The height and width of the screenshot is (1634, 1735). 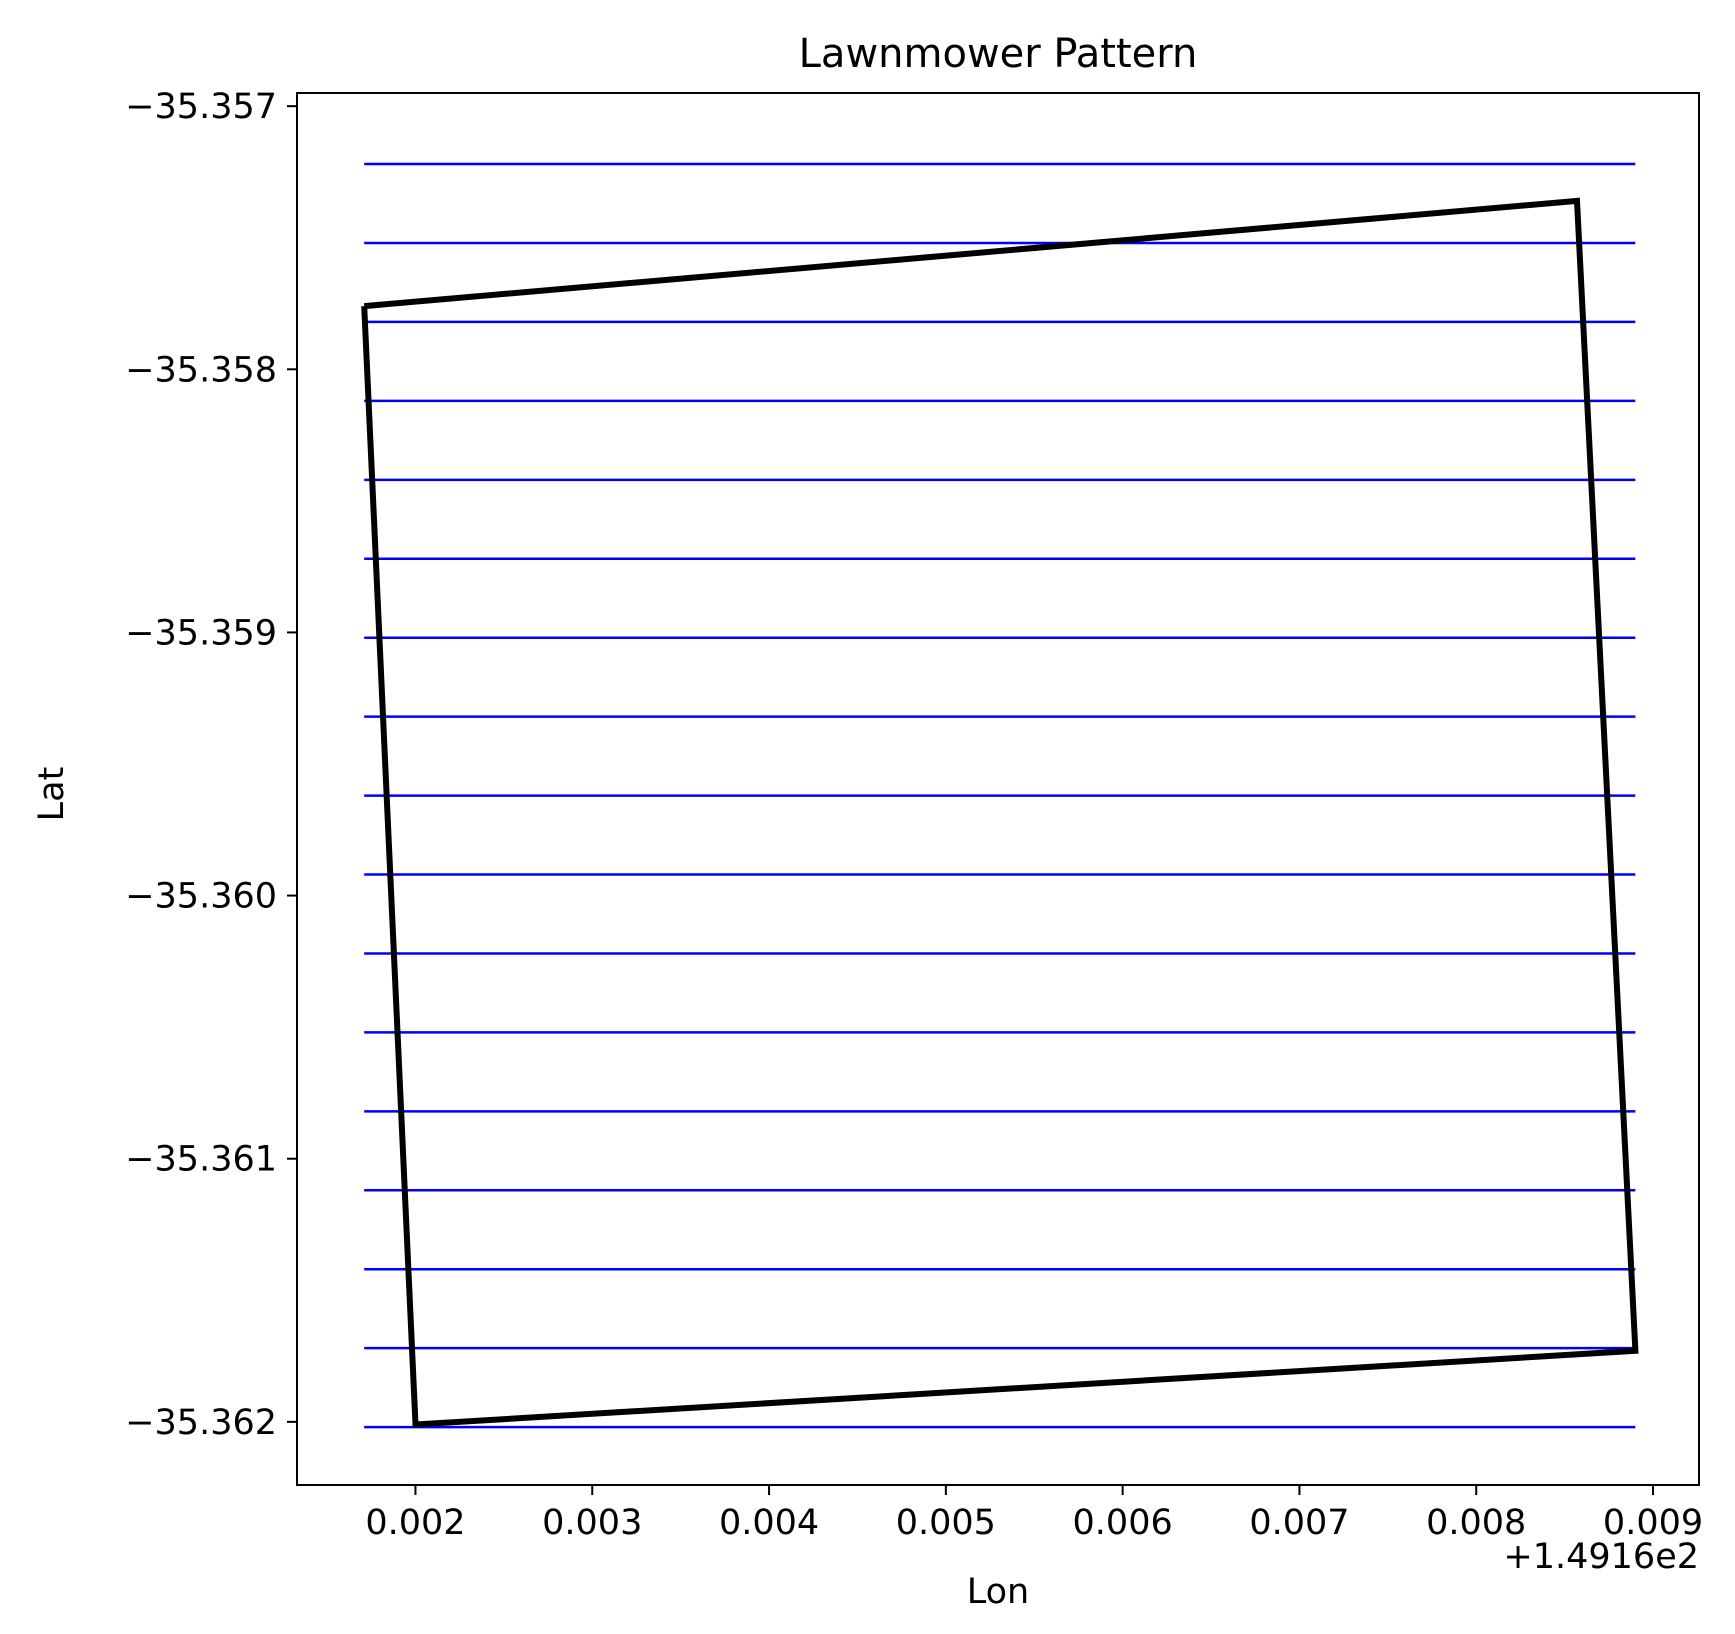 I want to click on x-tick-label: 0.003, so click(x=592, y=1523).